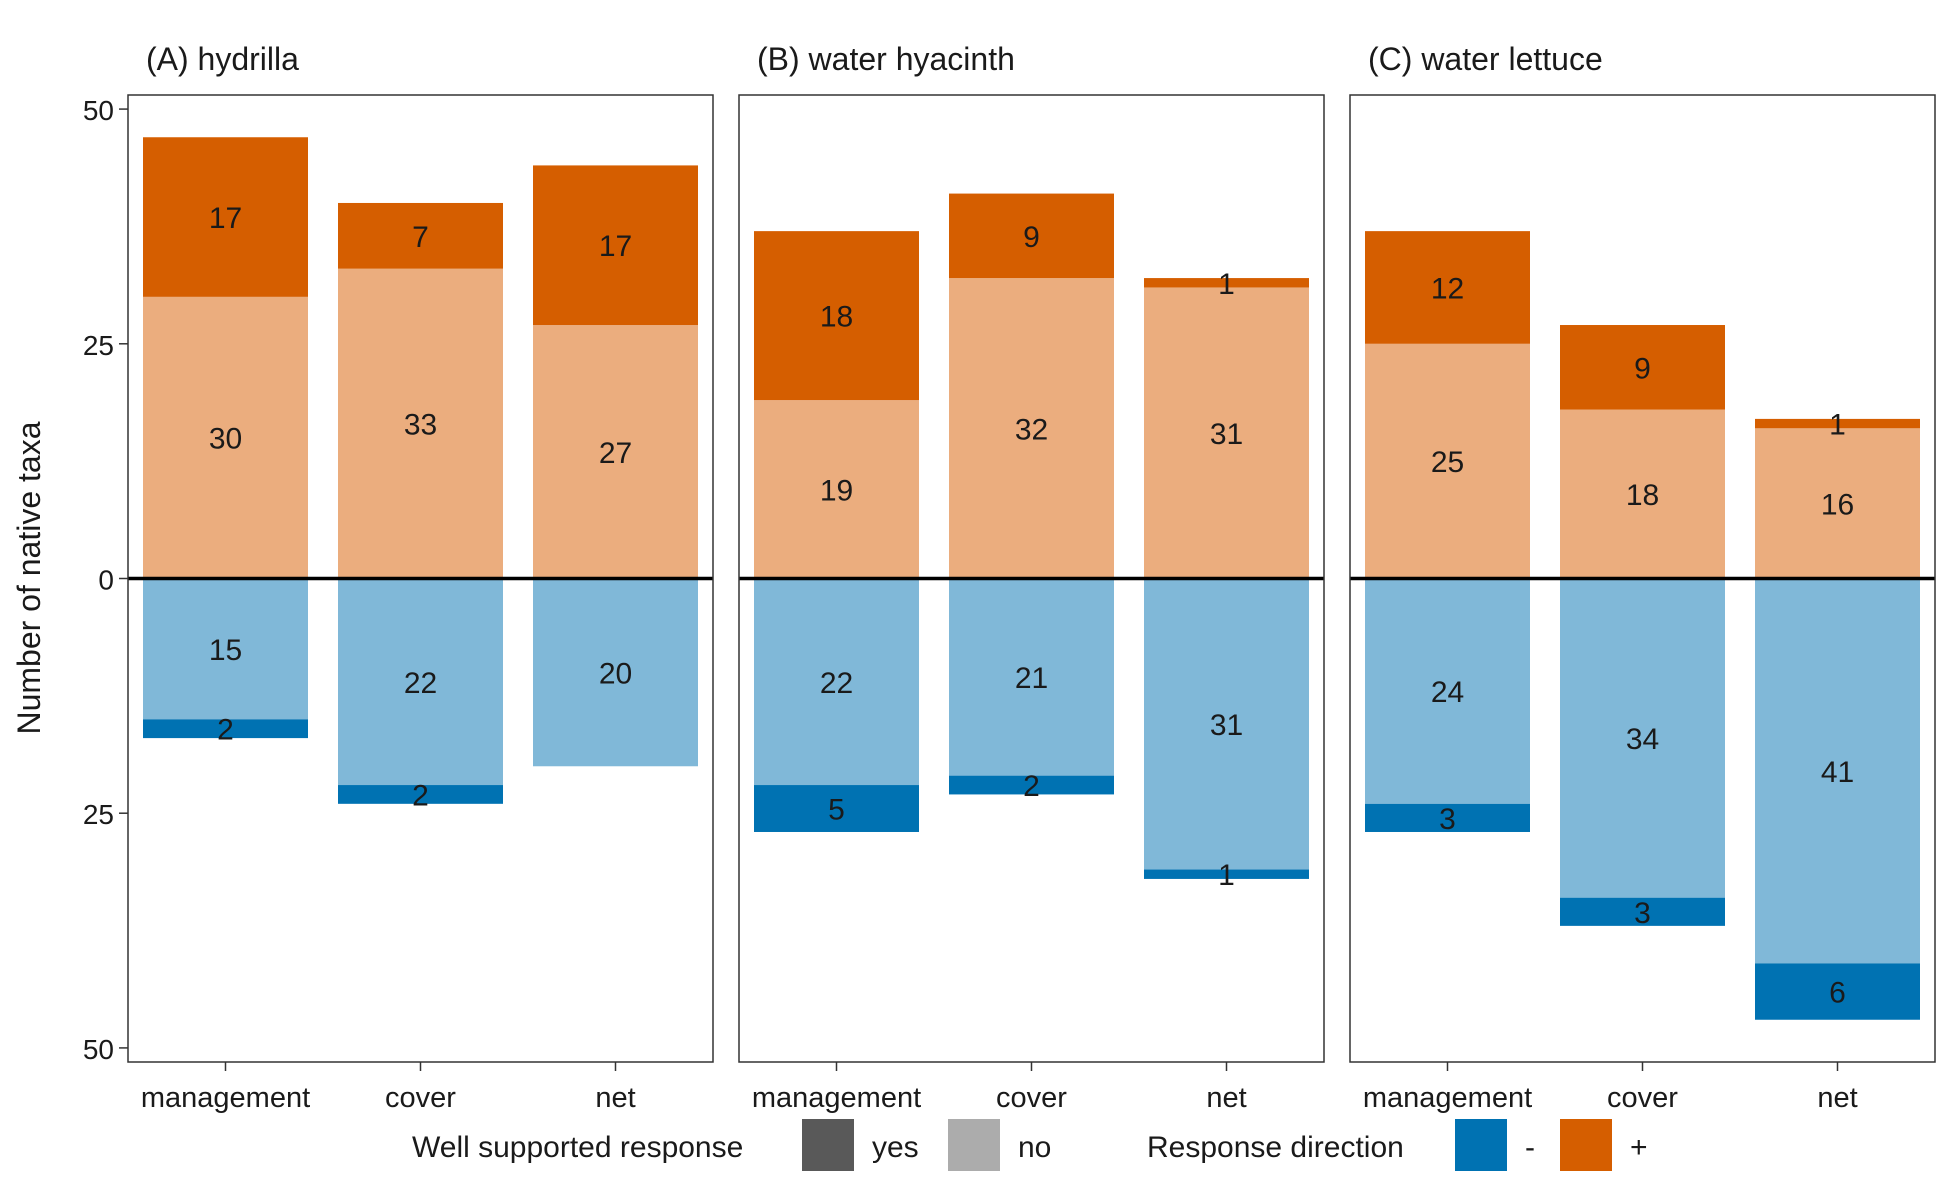  I want to click on legend-label-no: no, so click(1034, 1147).